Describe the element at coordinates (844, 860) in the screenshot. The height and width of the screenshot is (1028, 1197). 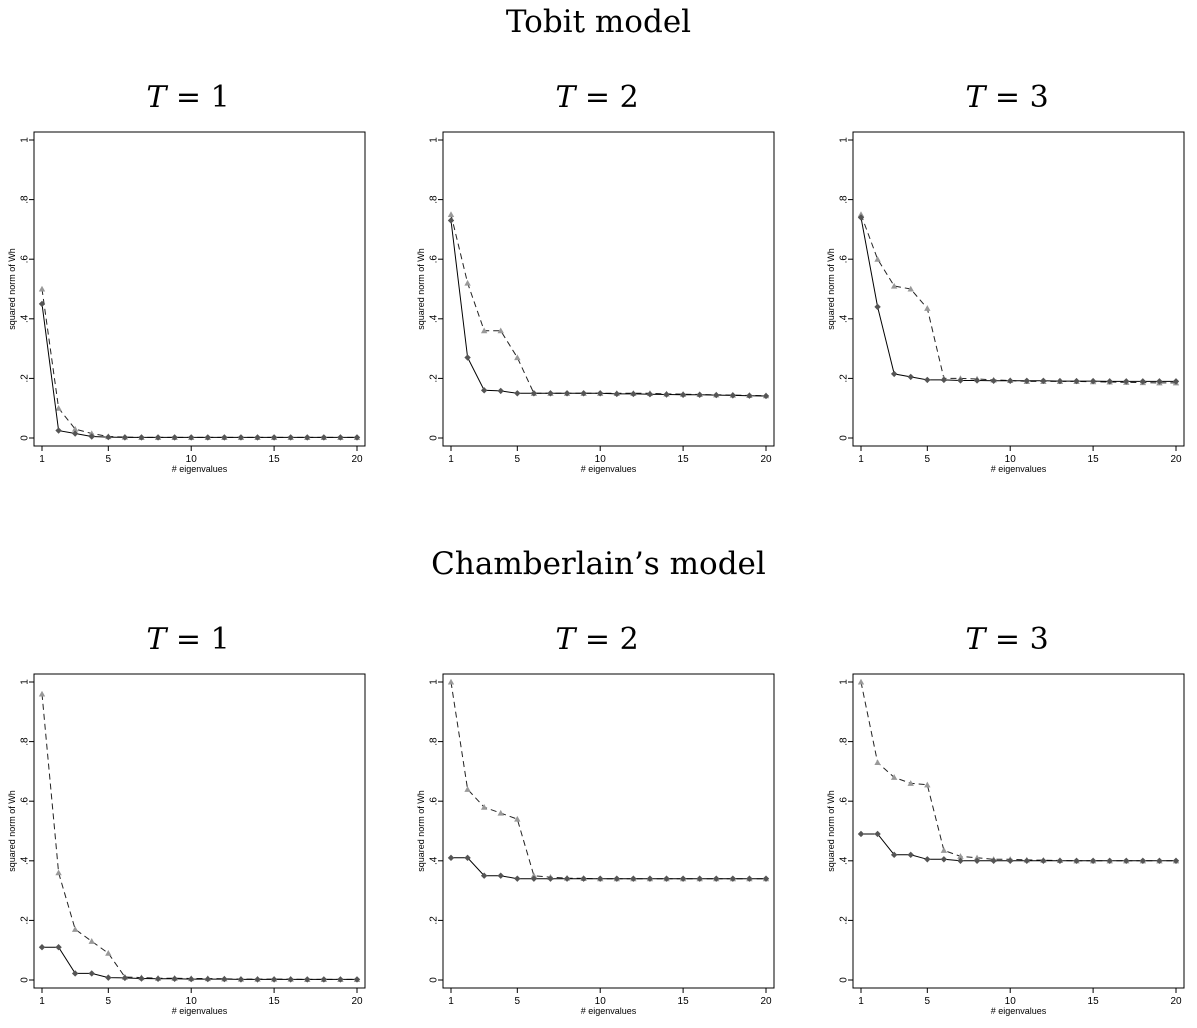
I see `y-tick-label: .4` at that location.